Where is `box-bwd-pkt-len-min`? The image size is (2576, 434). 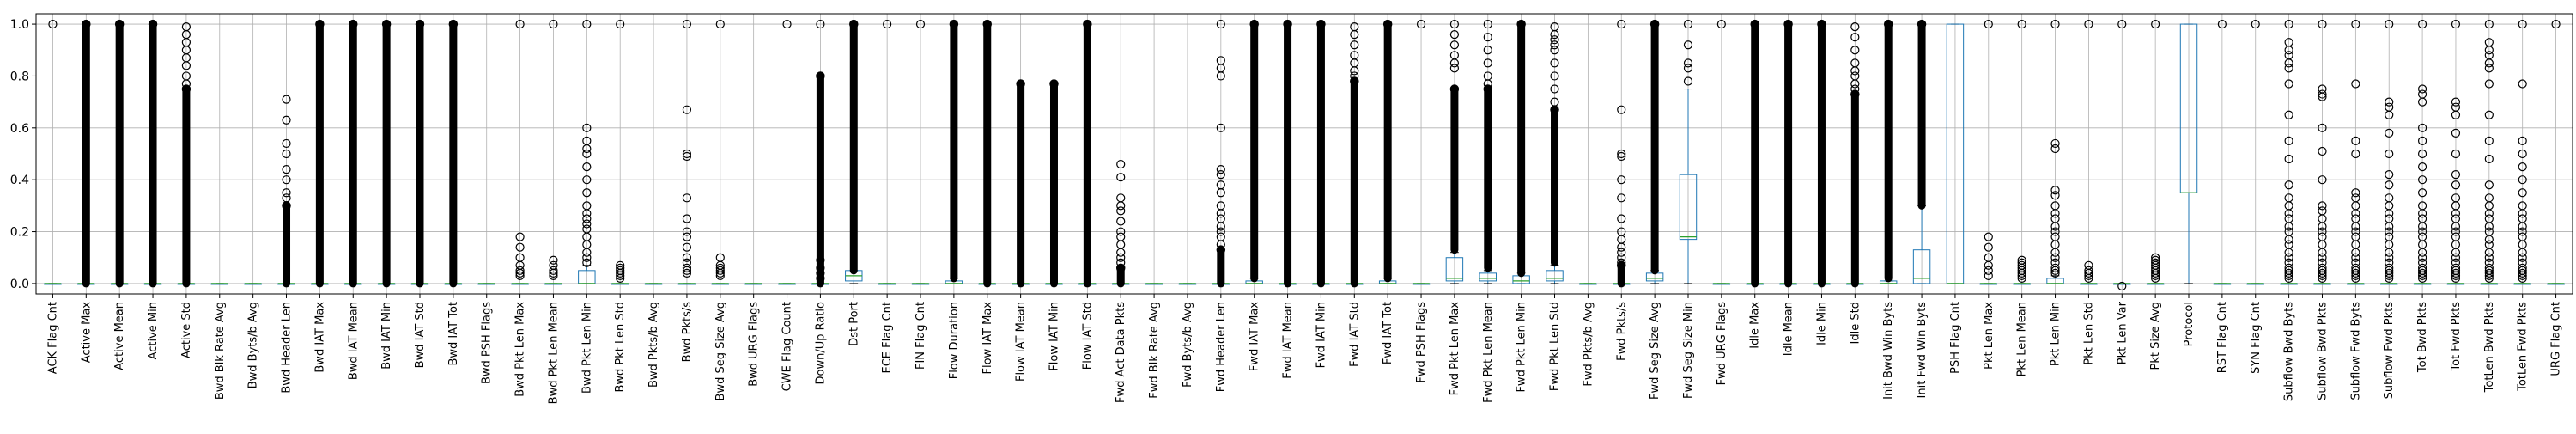 box-bwd-pkt-len-min is located at coordinates (587, 151).